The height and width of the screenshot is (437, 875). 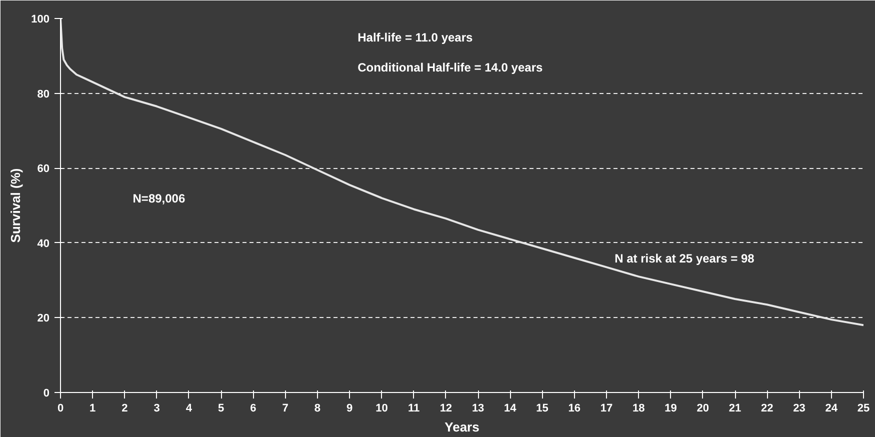 I want to click on x-tick-label: 14, so click(x=511, y=408).